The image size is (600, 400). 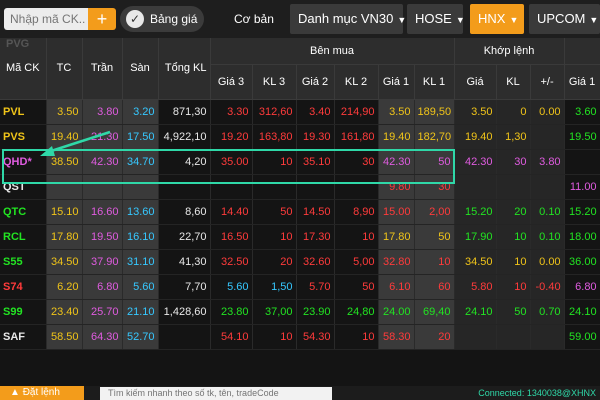 I want to click on cell-ref-price: 6.20, so click(x=64, y=287).